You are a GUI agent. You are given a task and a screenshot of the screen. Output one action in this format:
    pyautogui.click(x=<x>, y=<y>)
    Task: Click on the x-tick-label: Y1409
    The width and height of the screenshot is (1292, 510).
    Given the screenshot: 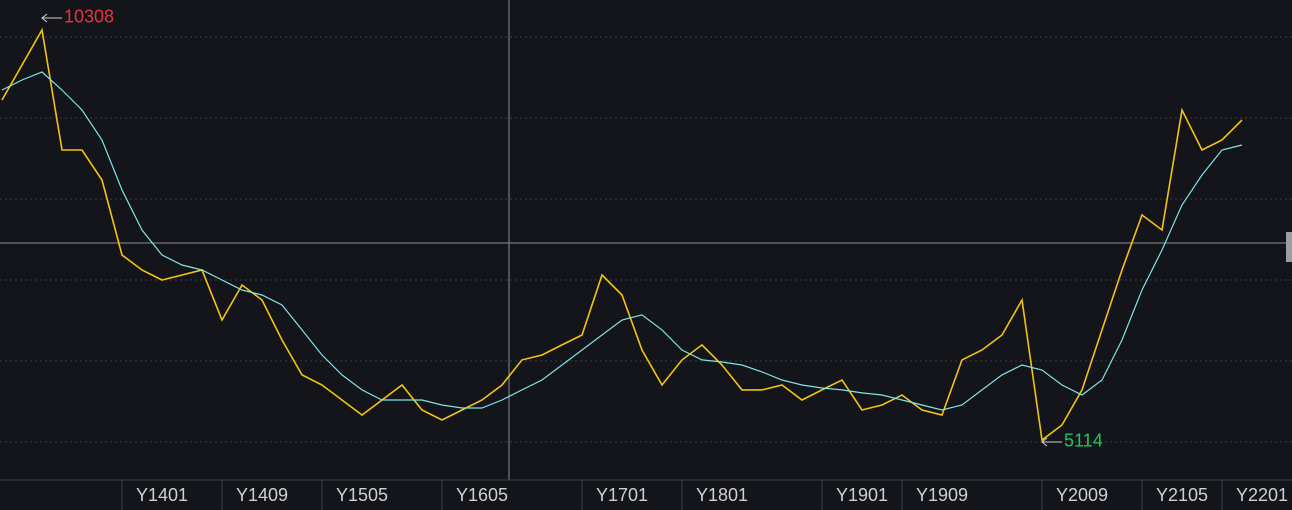 What is the action you would take?
    pyautogui.click(x=262, y=495)
    